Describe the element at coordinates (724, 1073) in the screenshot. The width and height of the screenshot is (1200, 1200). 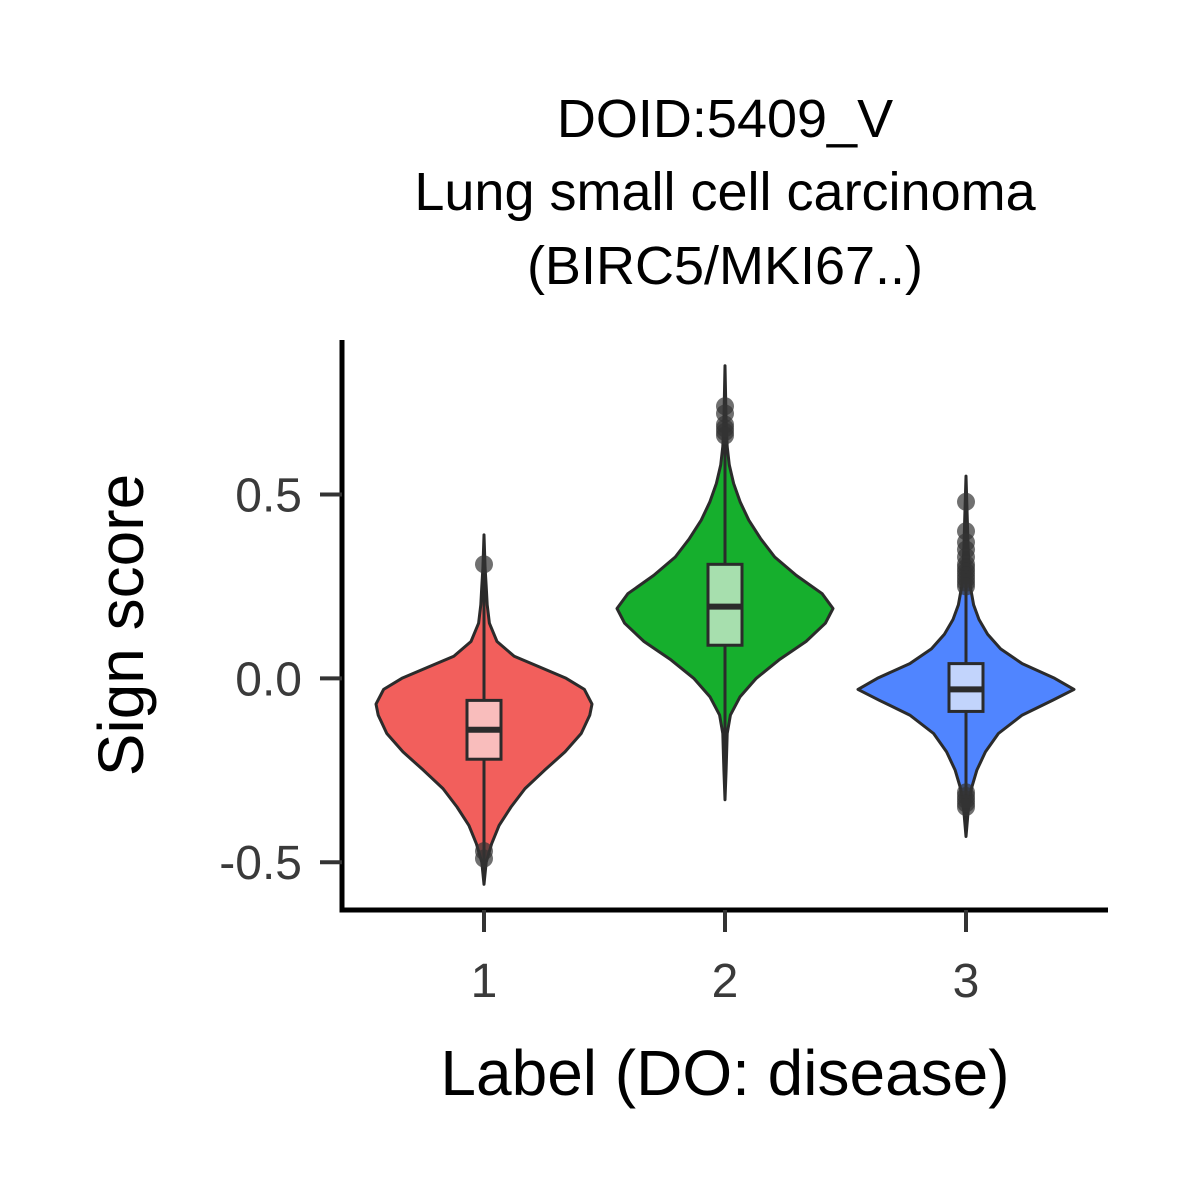
I see `x-axis-title: Label (DO: disease)` at that location.